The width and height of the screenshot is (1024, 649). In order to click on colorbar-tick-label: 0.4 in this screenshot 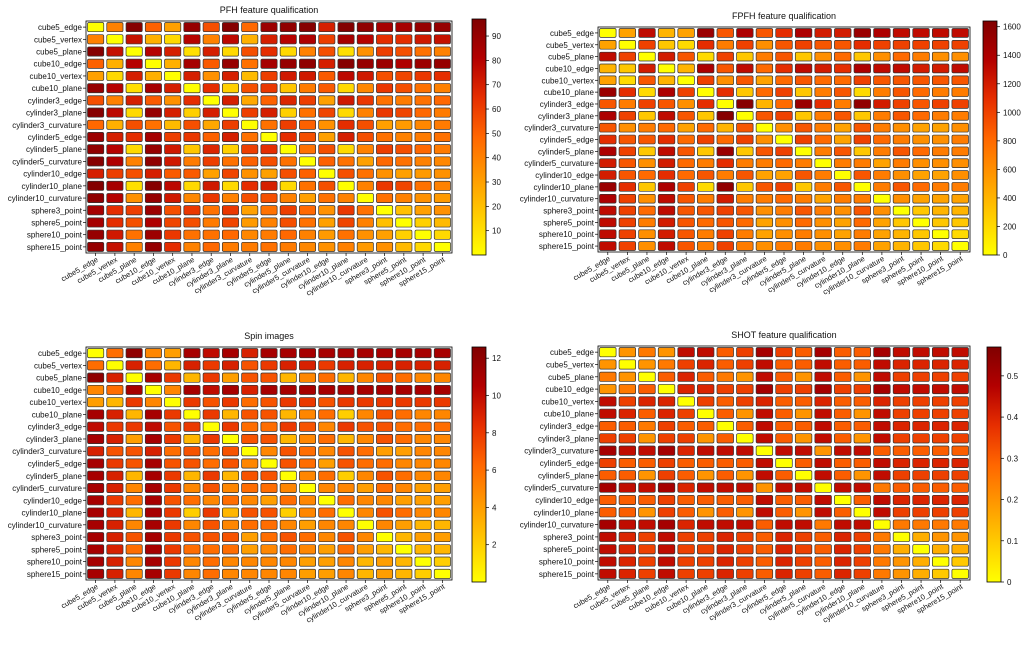, I will do `click(1013, 417)`.